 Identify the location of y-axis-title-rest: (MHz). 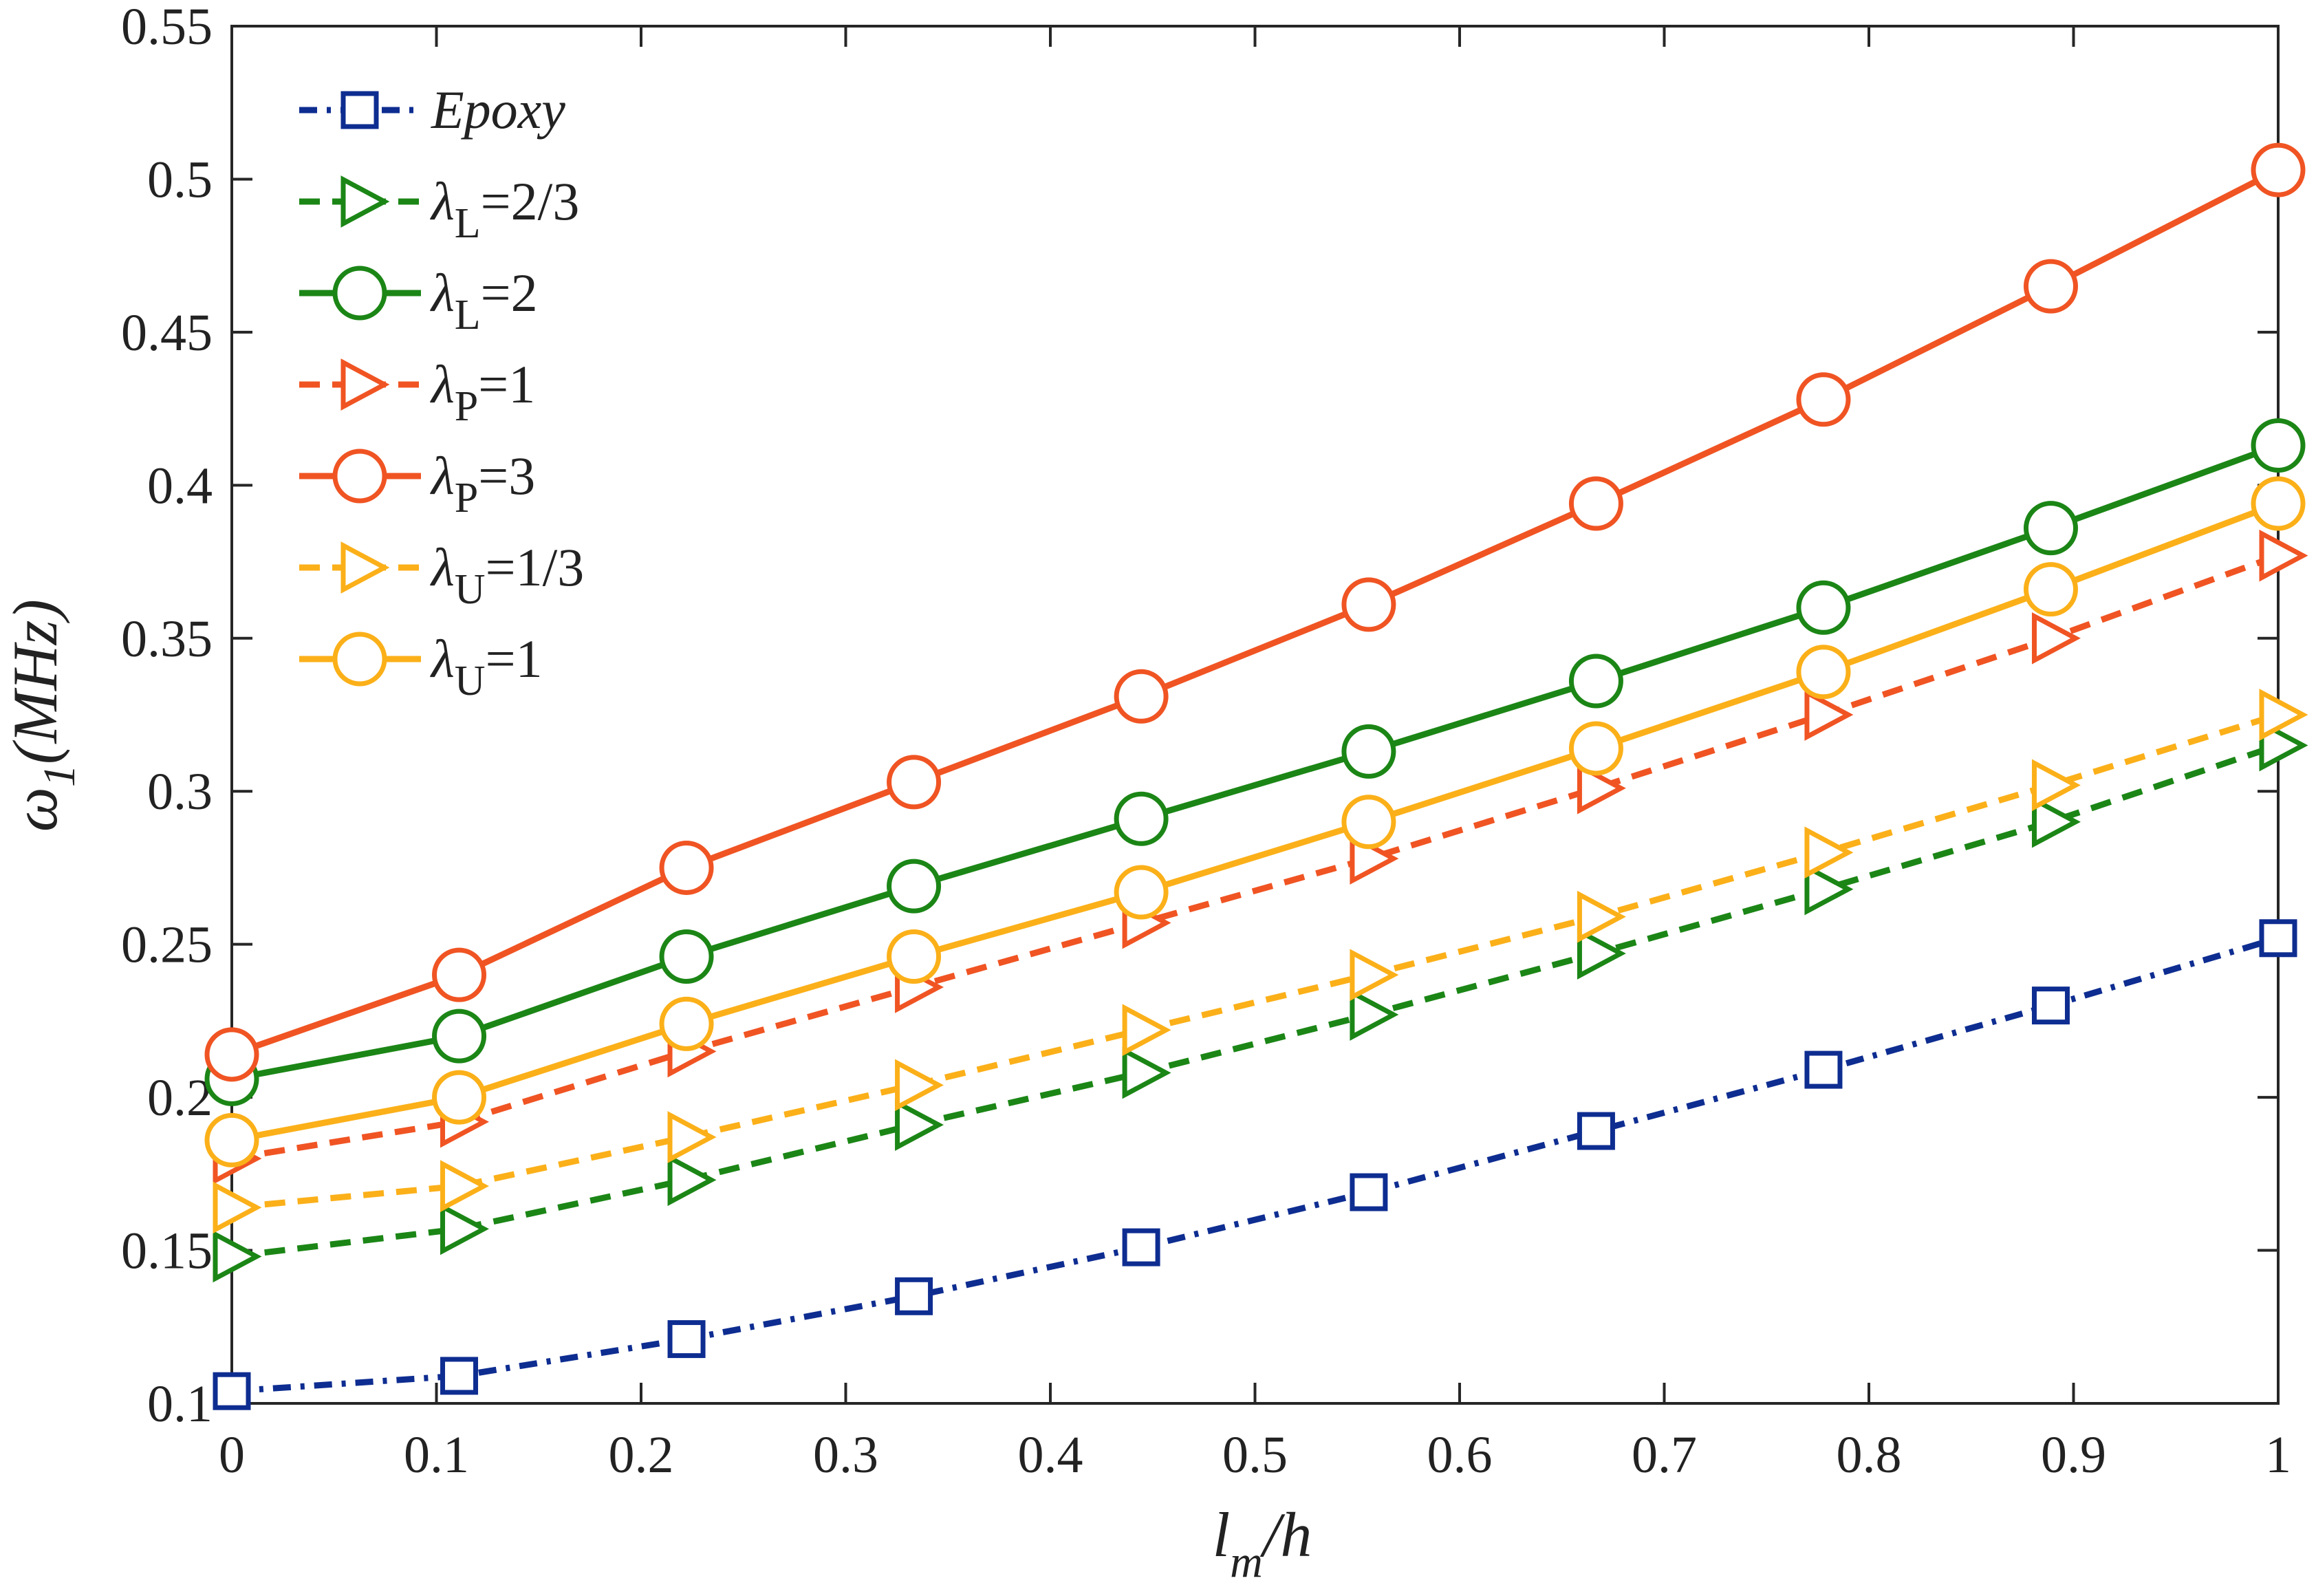
(35, 681).